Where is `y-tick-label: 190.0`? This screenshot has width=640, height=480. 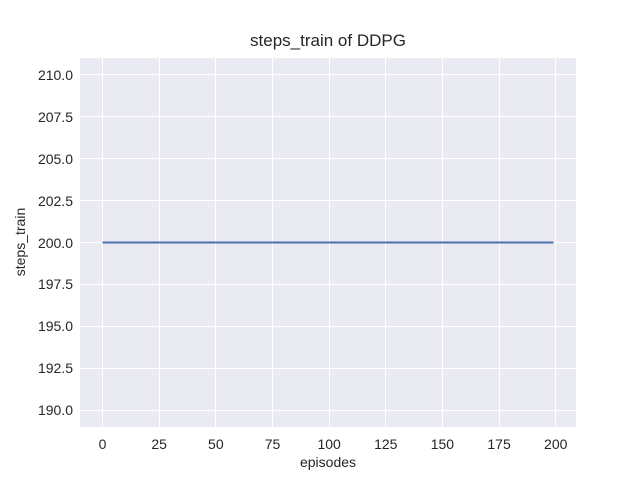 y-tick-label: 190.0 is located at coordinates (55, 410).